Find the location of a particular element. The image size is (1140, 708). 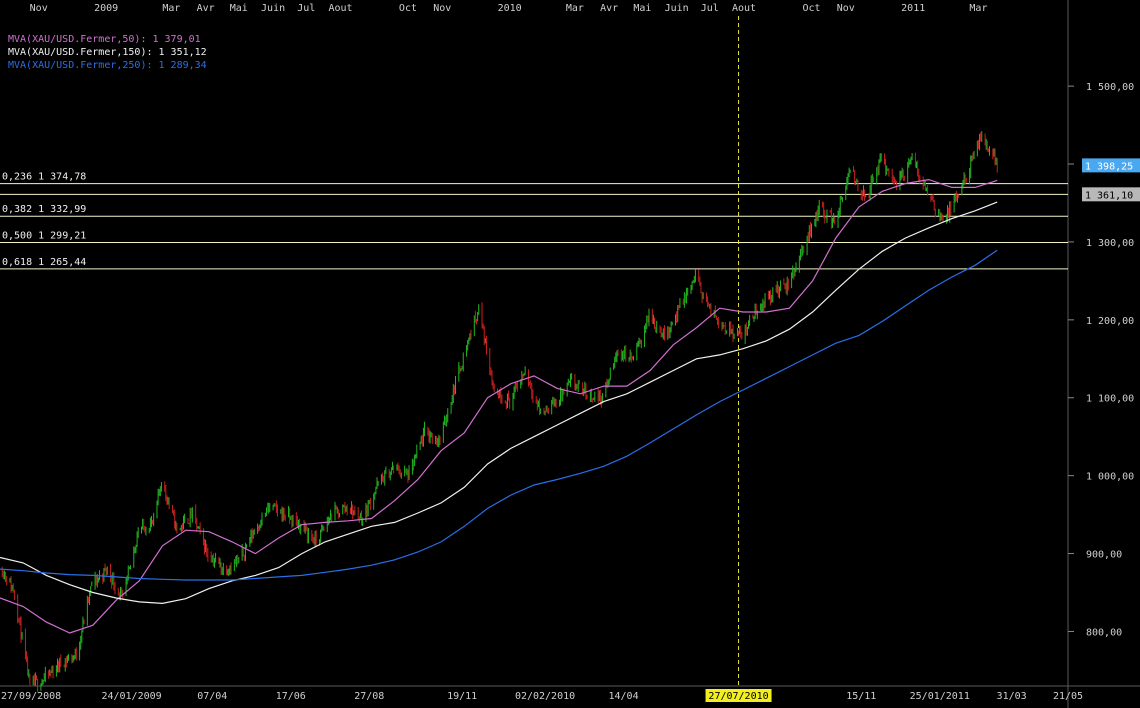

bottom-tick-label: 02/02/2010 is located at coordinates (545, 696).